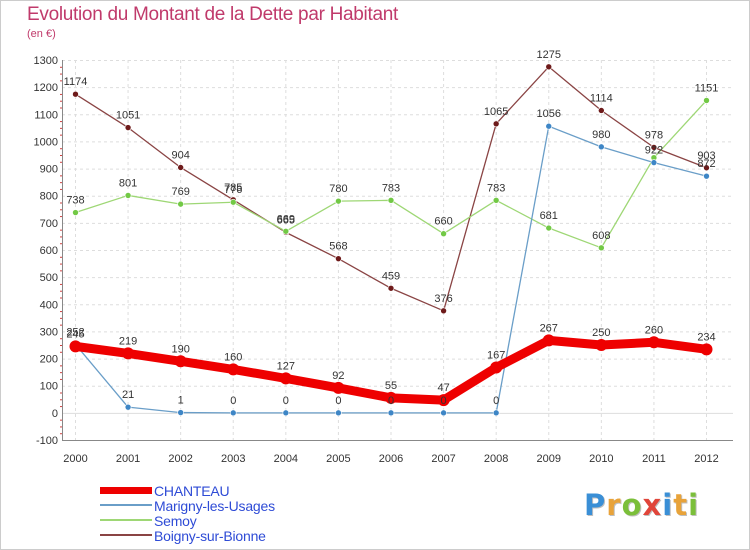 The height and width of the screenshot is (550, 750). Describe the element at coordinates (338, 376) in the screenshot. I see `data-label: 92` at that location.